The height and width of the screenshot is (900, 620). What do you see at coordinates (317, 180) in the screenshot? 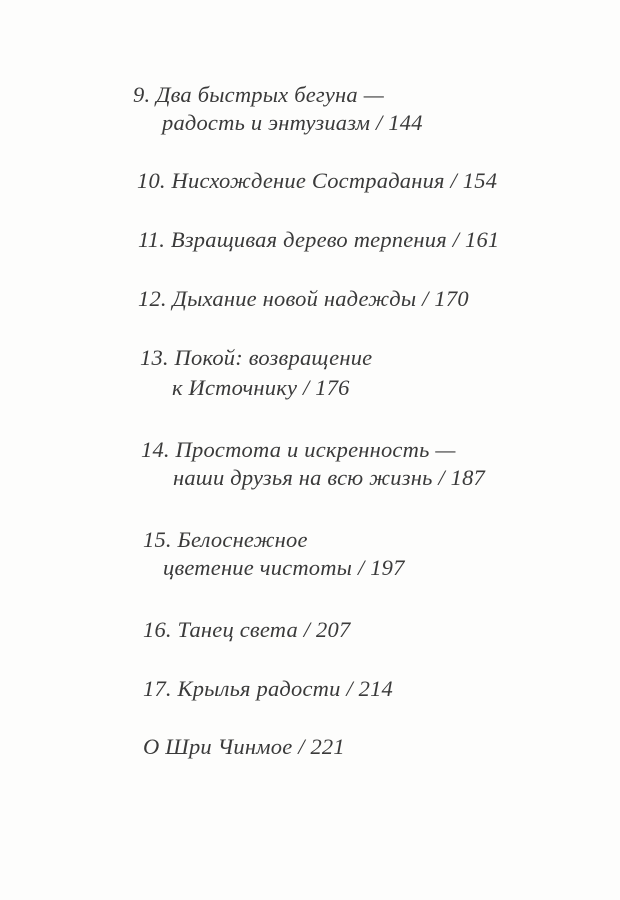
I see `toc-entry-line: 10. Нисхождение Сострадания / 154` at bounding box center [317, 180].